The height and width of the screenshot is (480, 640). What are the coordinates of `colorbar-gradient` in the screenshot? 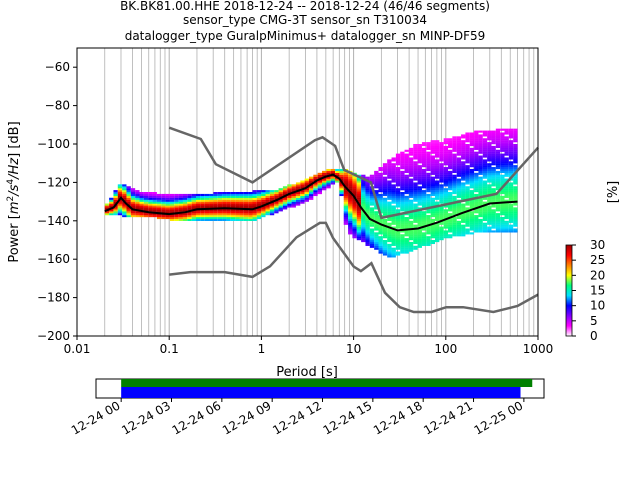 It's located at (569, 290).